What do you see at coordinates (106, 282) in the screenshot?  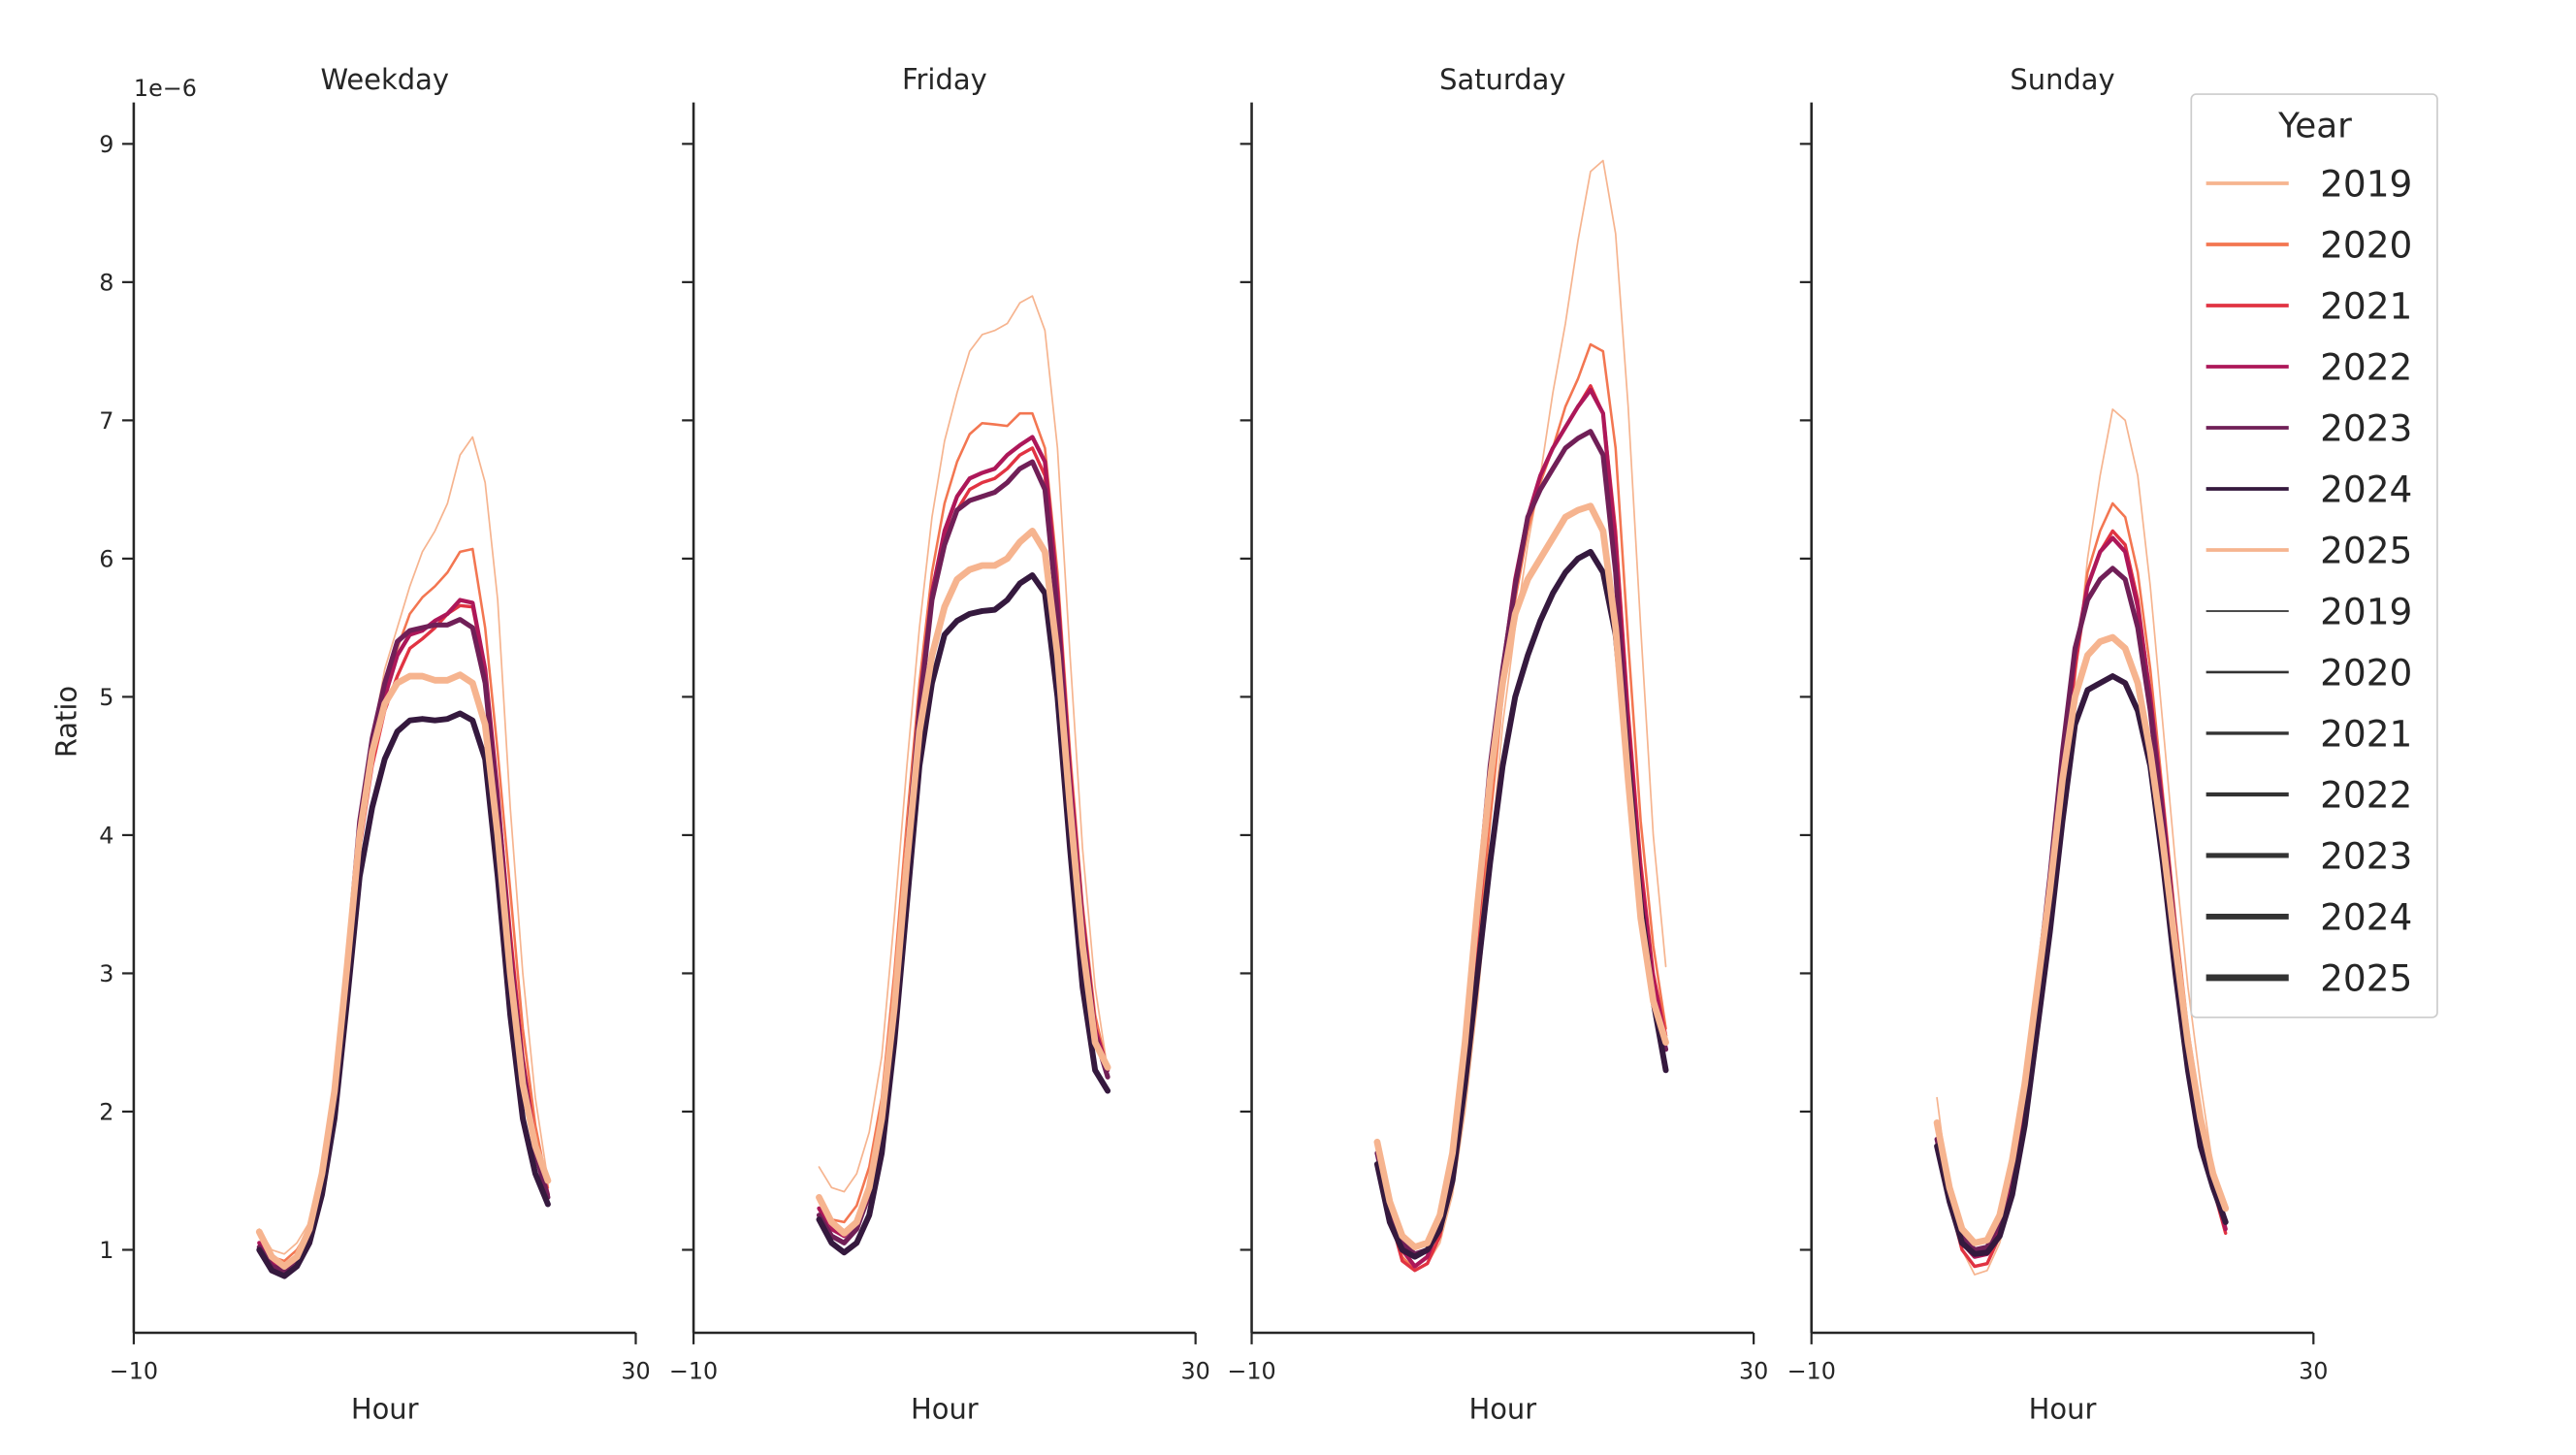 I see `y-tick-label: 8` at bounding box center [106, 282].